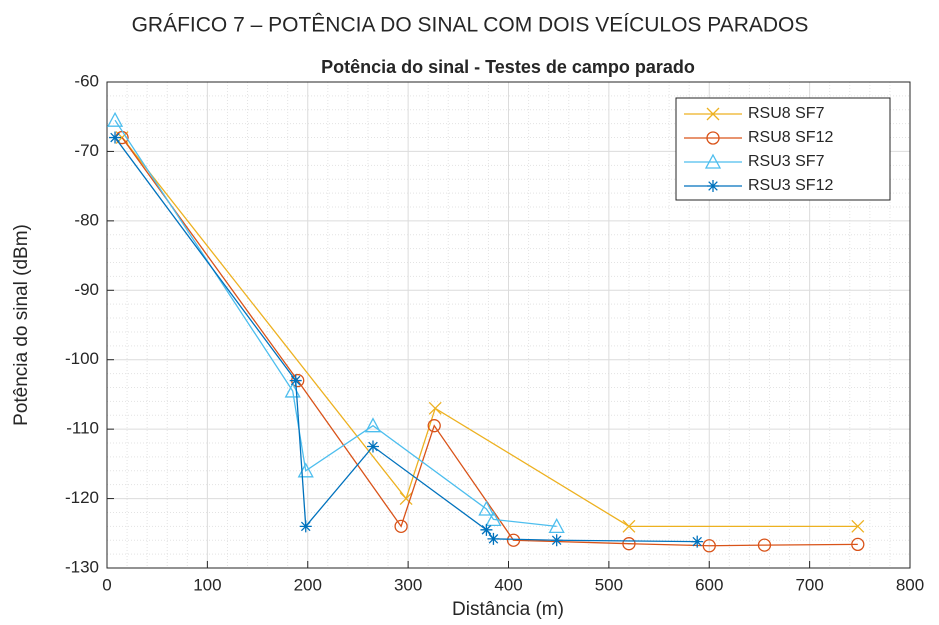 The width and height of the screenshot is (939, 625). I want to click on x-tick-label: 400, so click(508, 584).